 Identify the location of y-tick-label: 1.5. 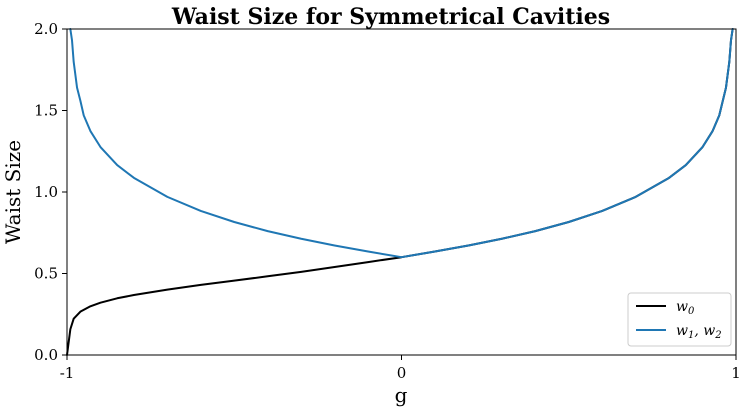
(46, 111).